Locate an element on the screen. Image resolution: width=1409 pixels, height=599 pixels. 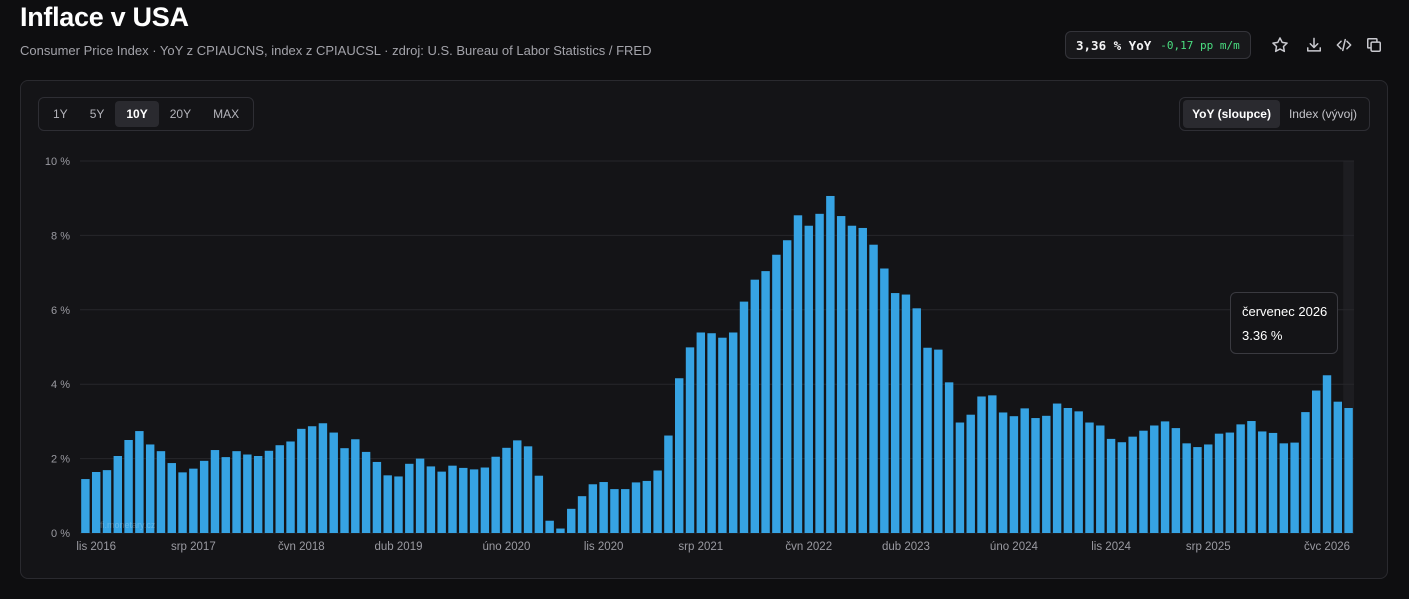
range-button-20y: 20Y is located at coordinates (180, 114).